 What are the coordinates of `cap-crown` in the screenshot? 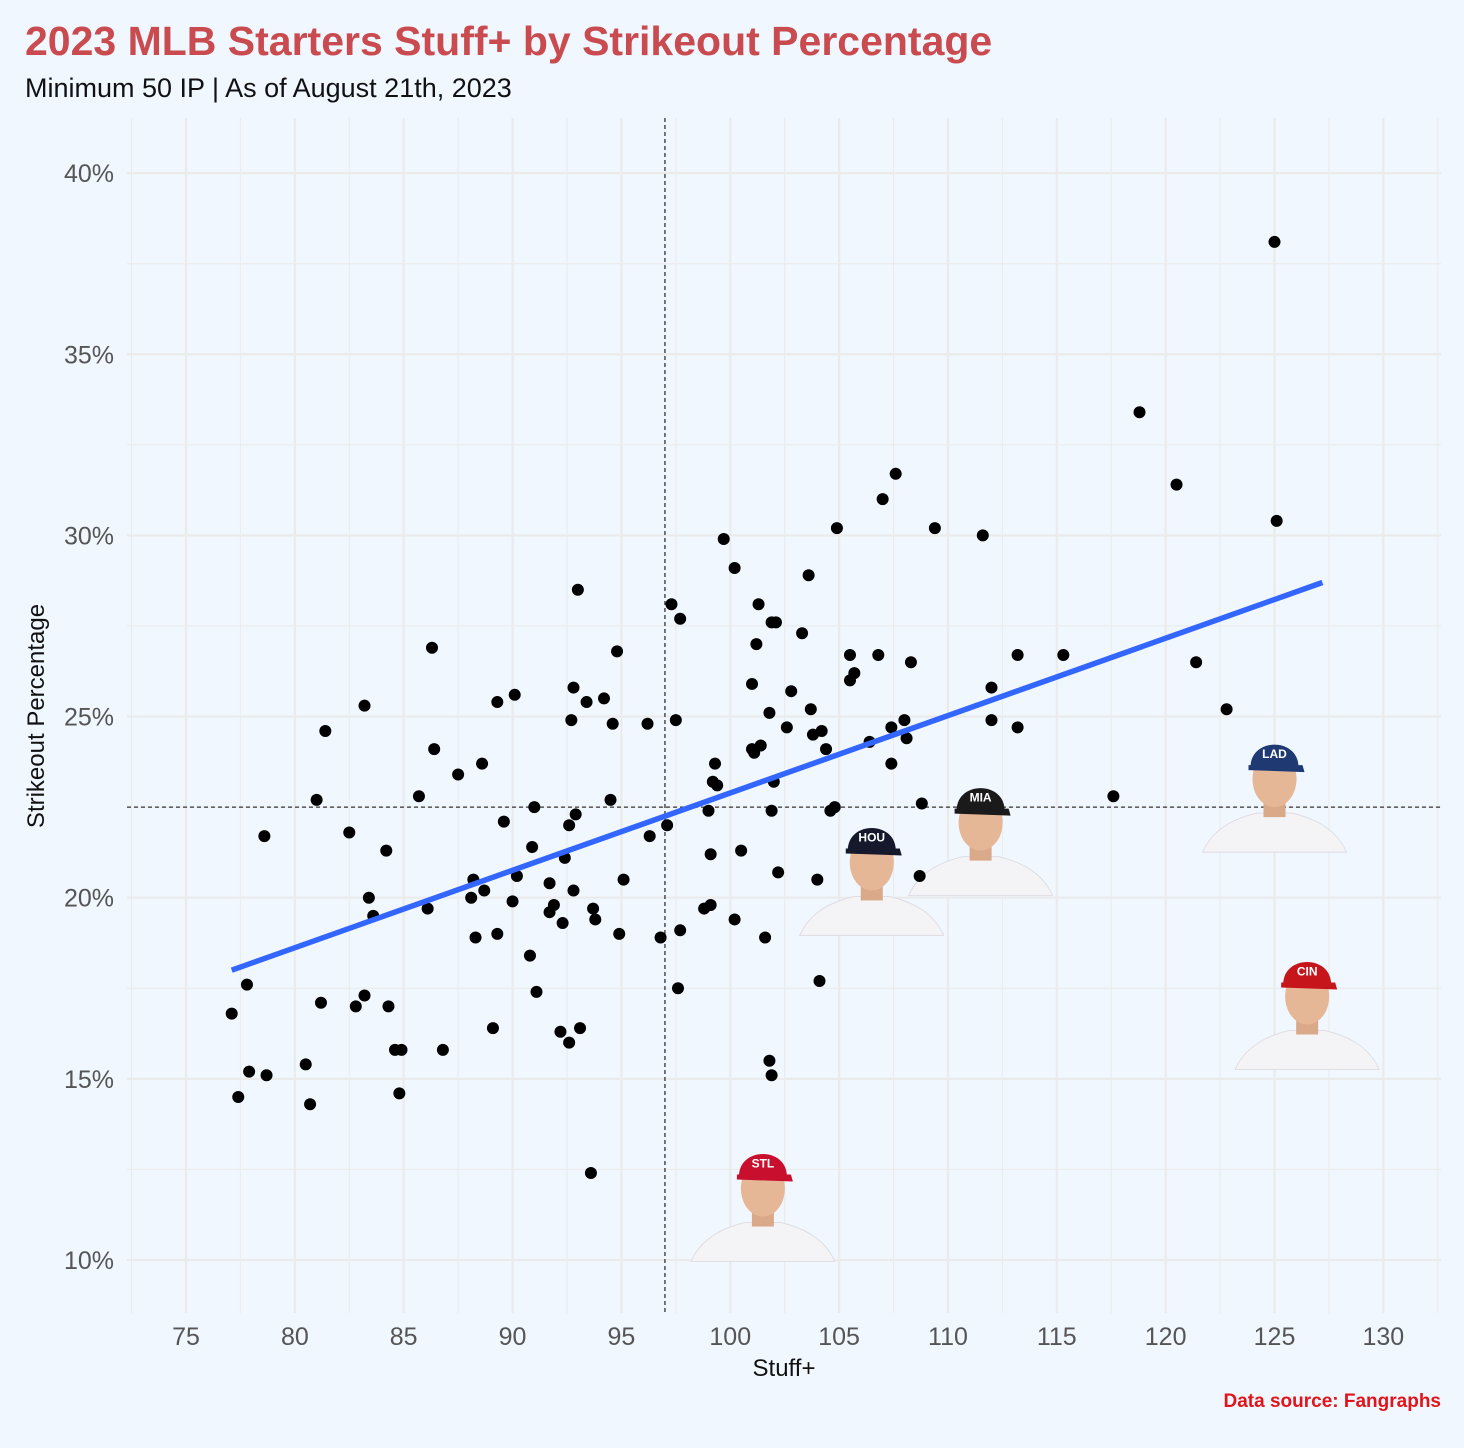 It's located at (980, 799).